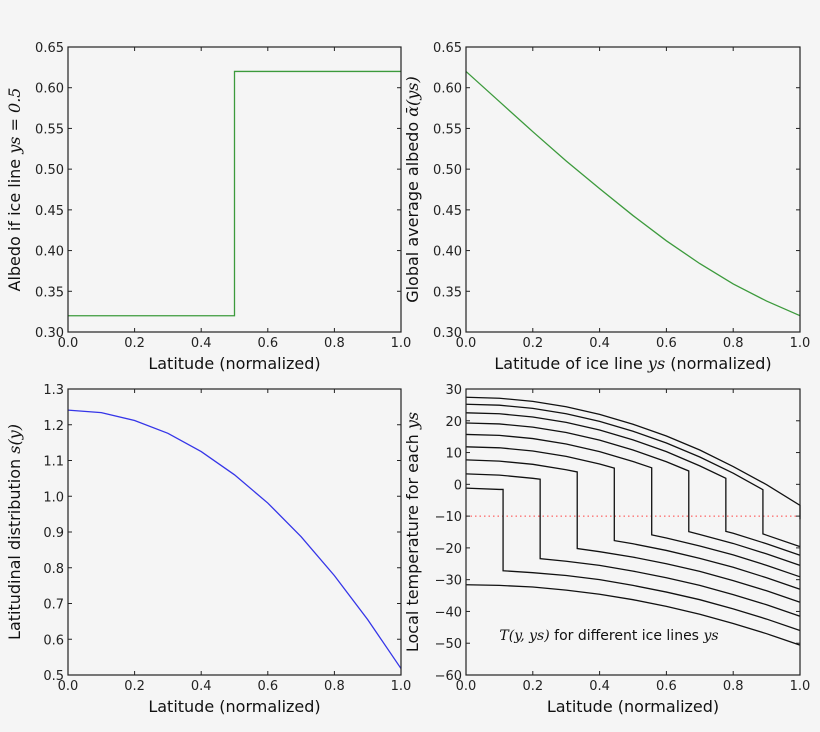 This screenshot has width=820, height=732. Describe the element at coordinates (448, 676) in the screenshot. I see `y-tick-label: −60` at that location.